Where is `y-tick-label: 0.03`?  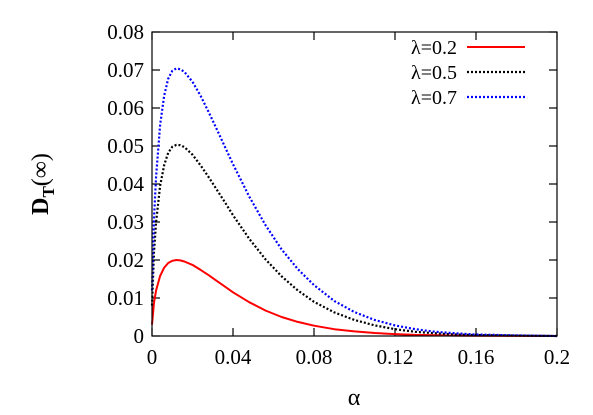 y-tick-label: 0.03 is located at coordinates (125, 222).